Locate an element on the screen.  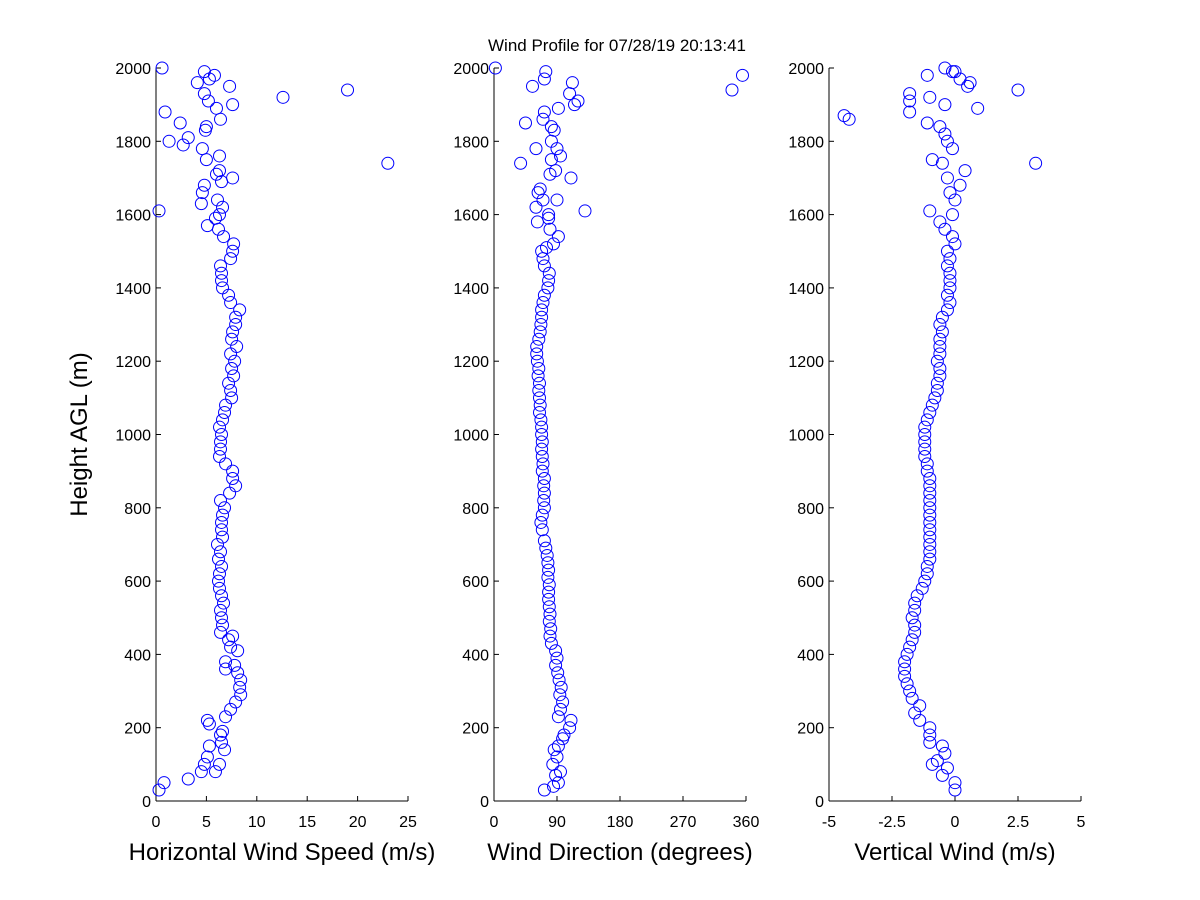
y-tick-label: 800 is located at coordinates (137, 509).